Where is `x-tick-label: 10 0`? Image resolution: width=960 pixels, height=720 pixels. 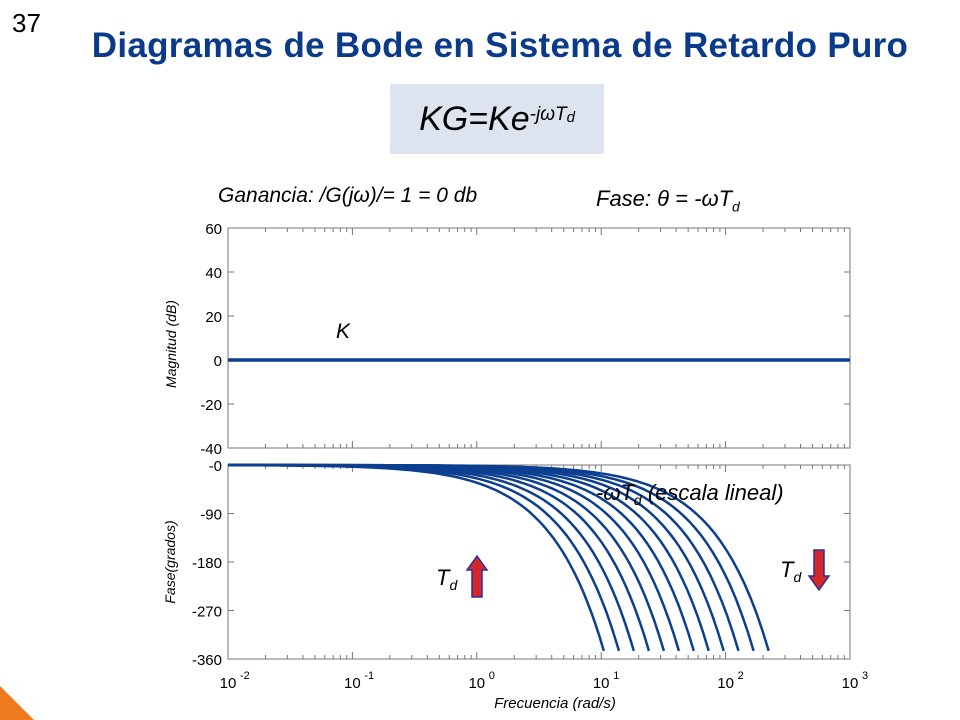 x-tick-label: 10 0 is located at coordinates (481, 681).